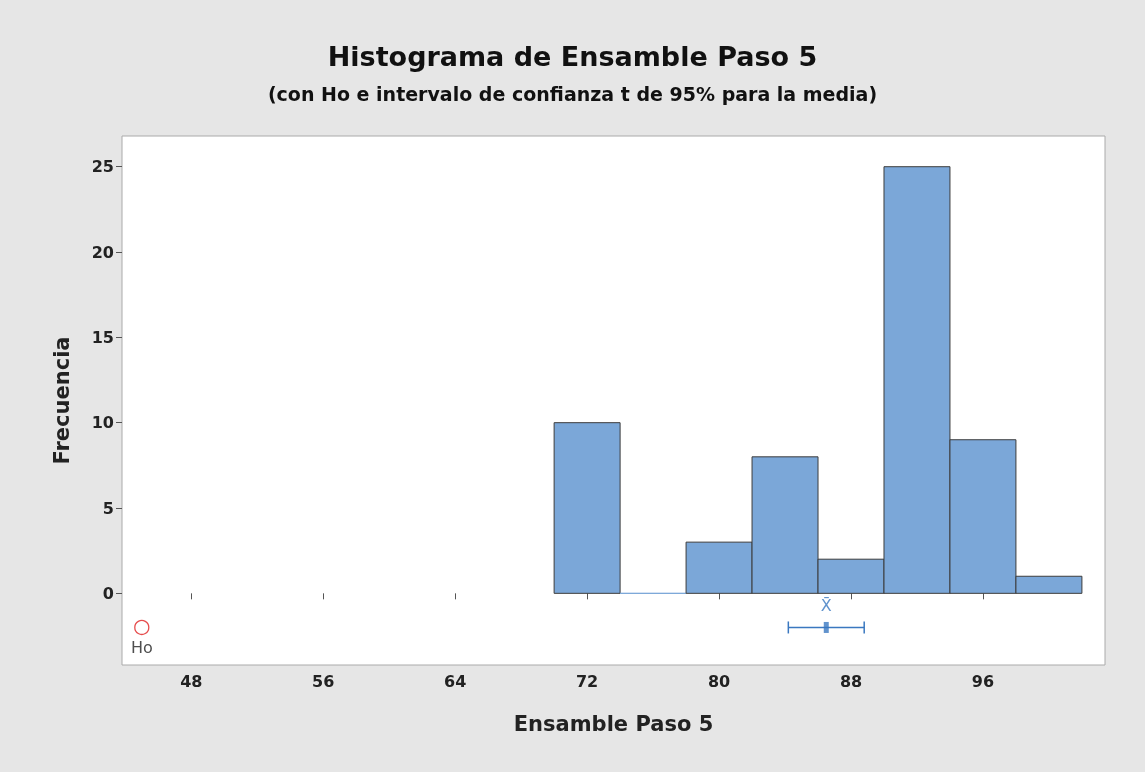 This screenshot has height=772, width=1145. Describe the element at coordinates (102, 337) in the screenshot. I see `y-tick-label: 15` at that location.